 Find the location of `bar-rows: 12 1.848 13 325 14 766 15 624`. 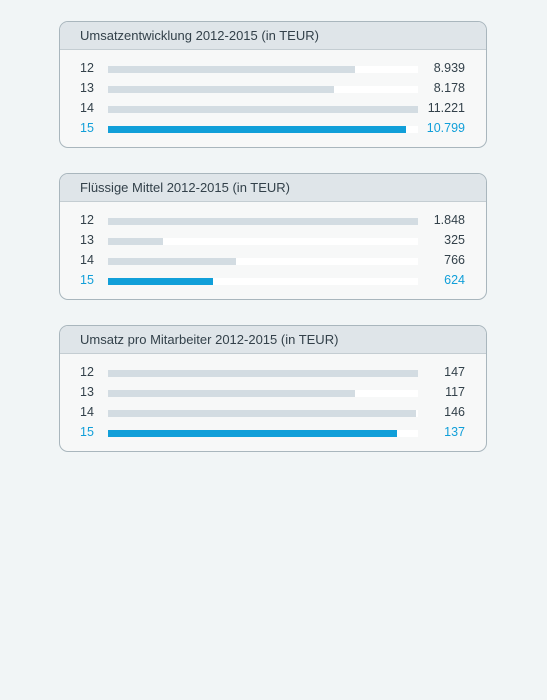

bar-rows: 12 1.848 13 325 14 766 15 624 is located at coordinates (273, 246).